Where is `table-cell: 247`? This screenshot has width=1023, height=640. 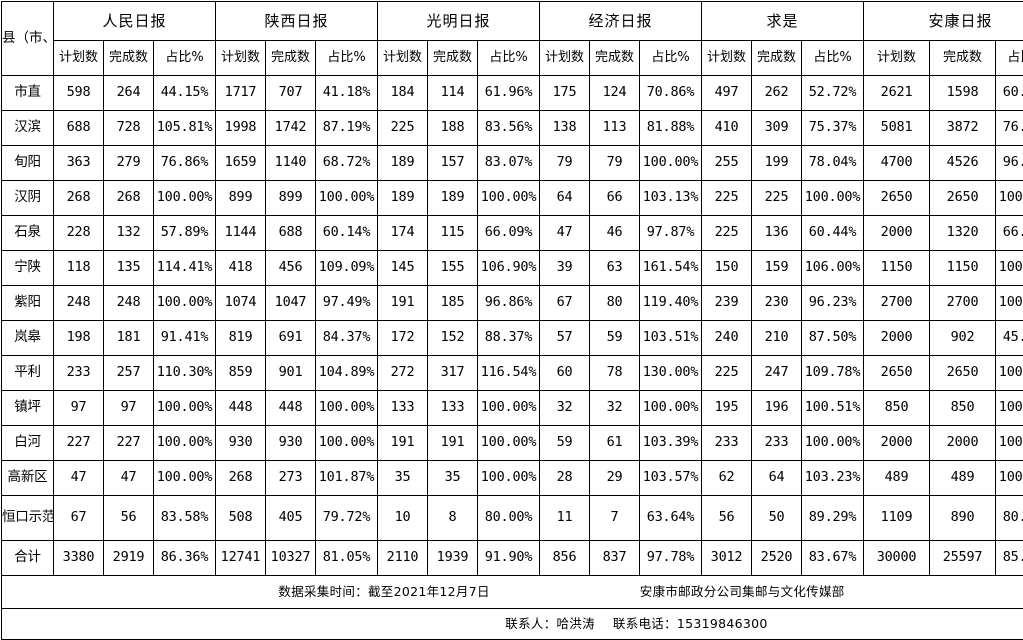 table-cell: 247 is located at coordinates (777, 373).